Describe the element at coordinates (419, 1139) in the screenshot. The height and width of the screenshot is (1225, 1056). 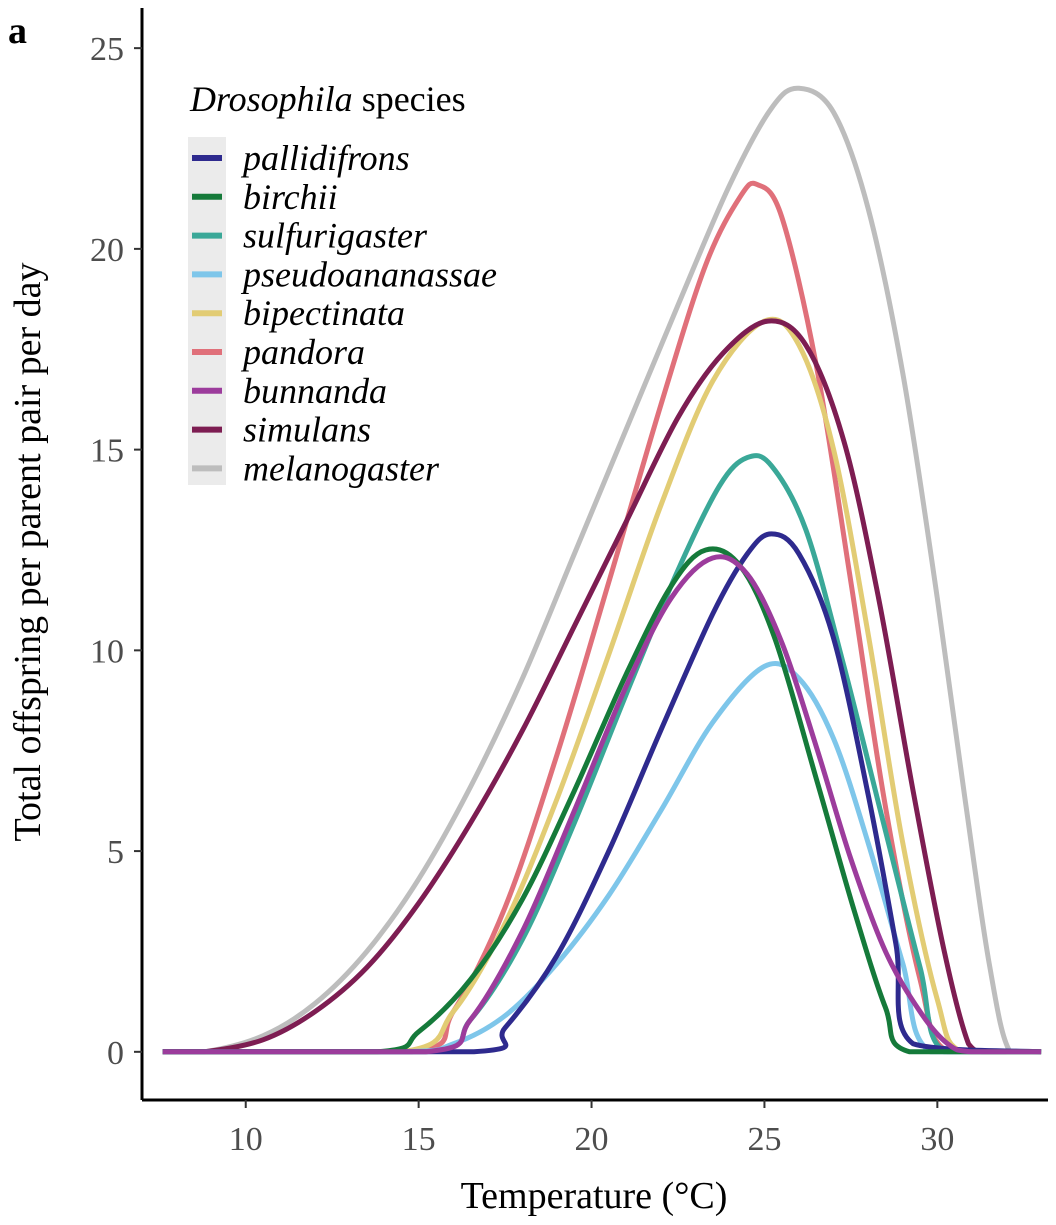
I see `x-tick-label: 15` at that location.